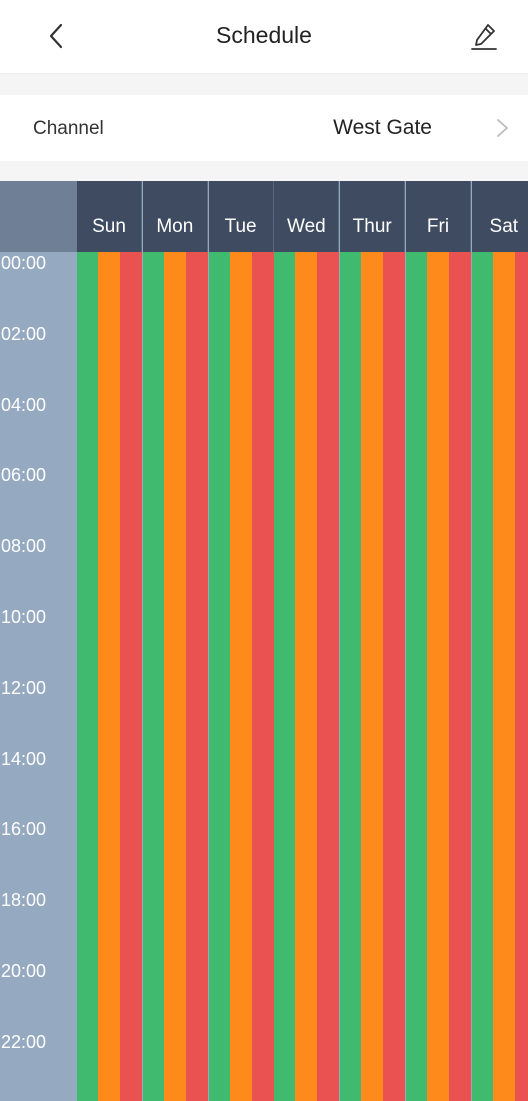 The width and height of the screenshot is (528, 1101). I want to click on day-column-sat: Sat, so click(499, 641).